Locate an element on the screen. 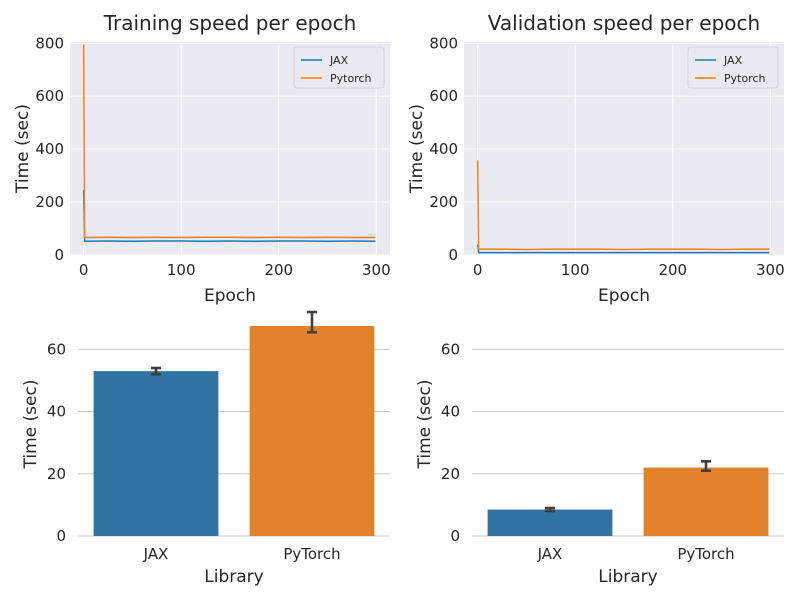 Image resolution: width=800 pixels, height=600 pixels. chart-title: Training speed per epoch is located at coordinates (230, 23).